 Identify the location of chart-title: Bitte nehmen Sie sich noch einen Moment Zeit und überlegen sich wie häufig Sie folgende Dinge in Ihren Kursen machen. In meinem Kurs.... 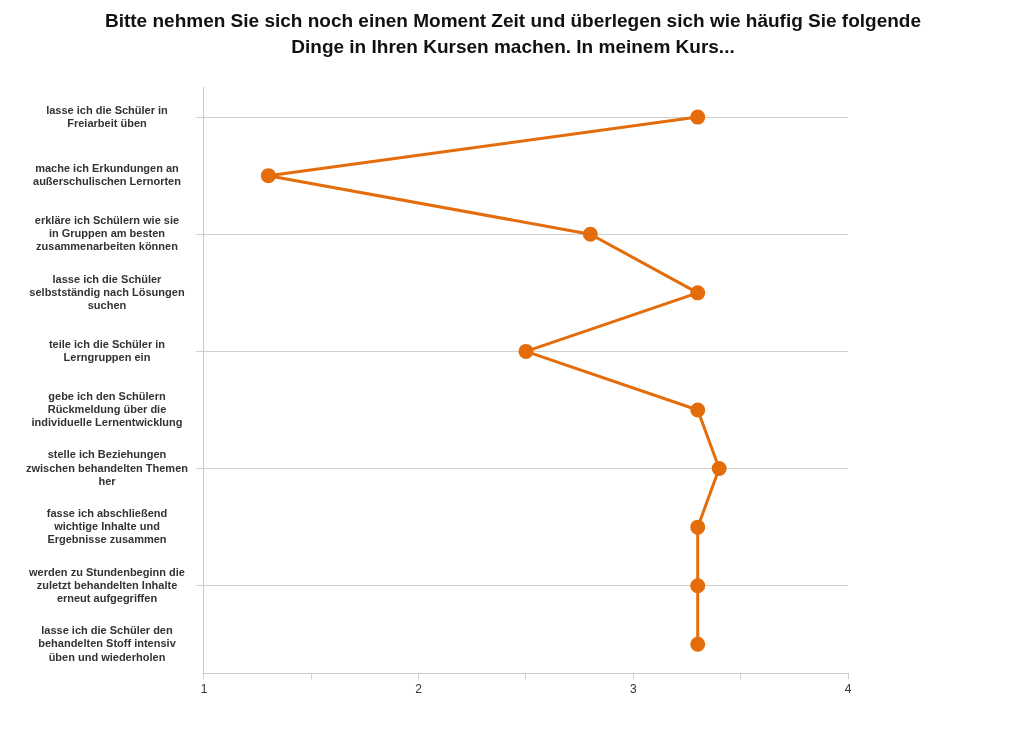
(513, 34).